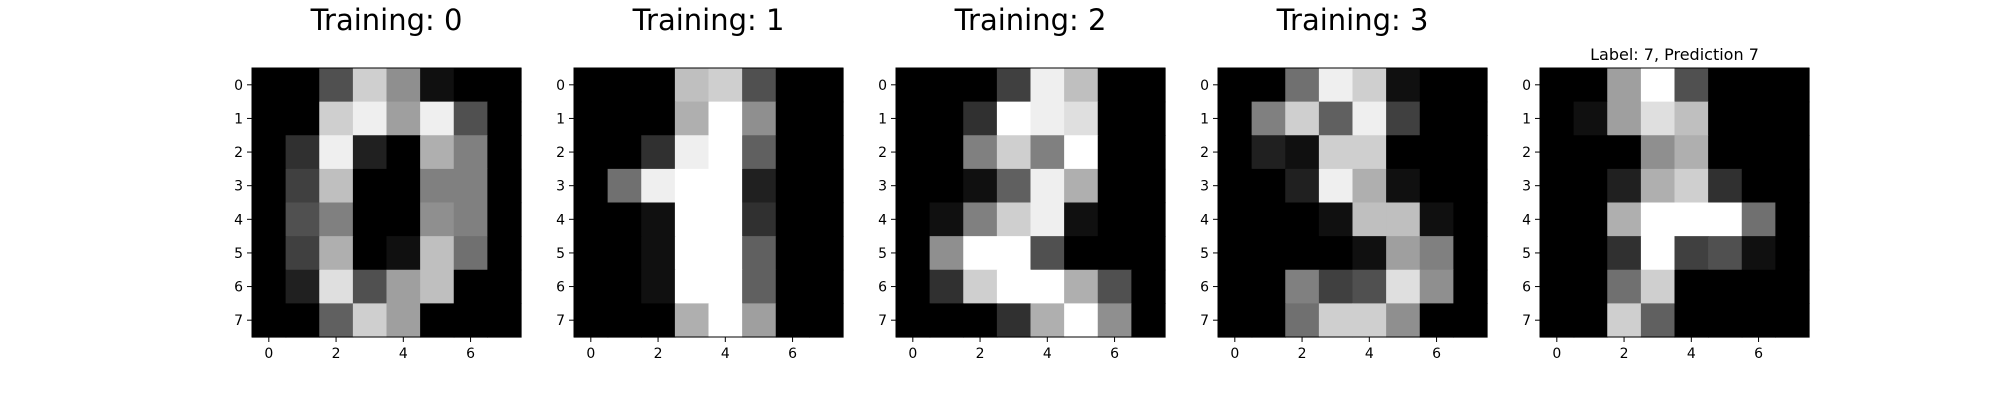  What do you see at coordinates (560, 119) in the screenshot?
I see `y-tick-label: 1` at bounding box center [560, 119].